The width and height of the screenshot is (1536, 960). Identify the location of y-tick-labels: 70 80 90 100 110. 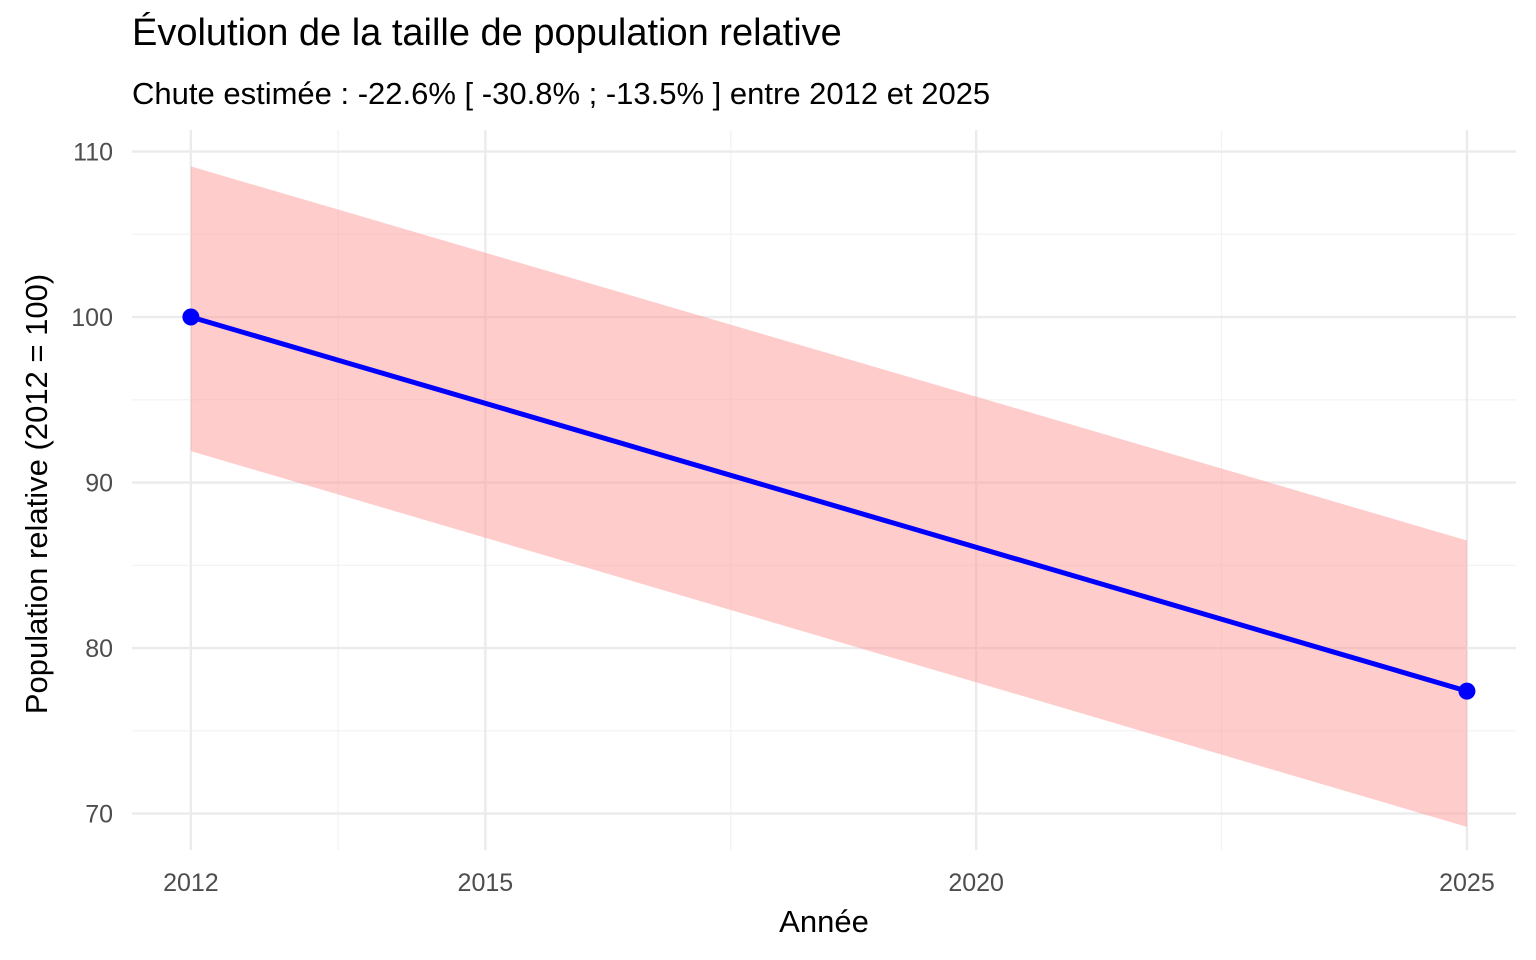
(92, 484).